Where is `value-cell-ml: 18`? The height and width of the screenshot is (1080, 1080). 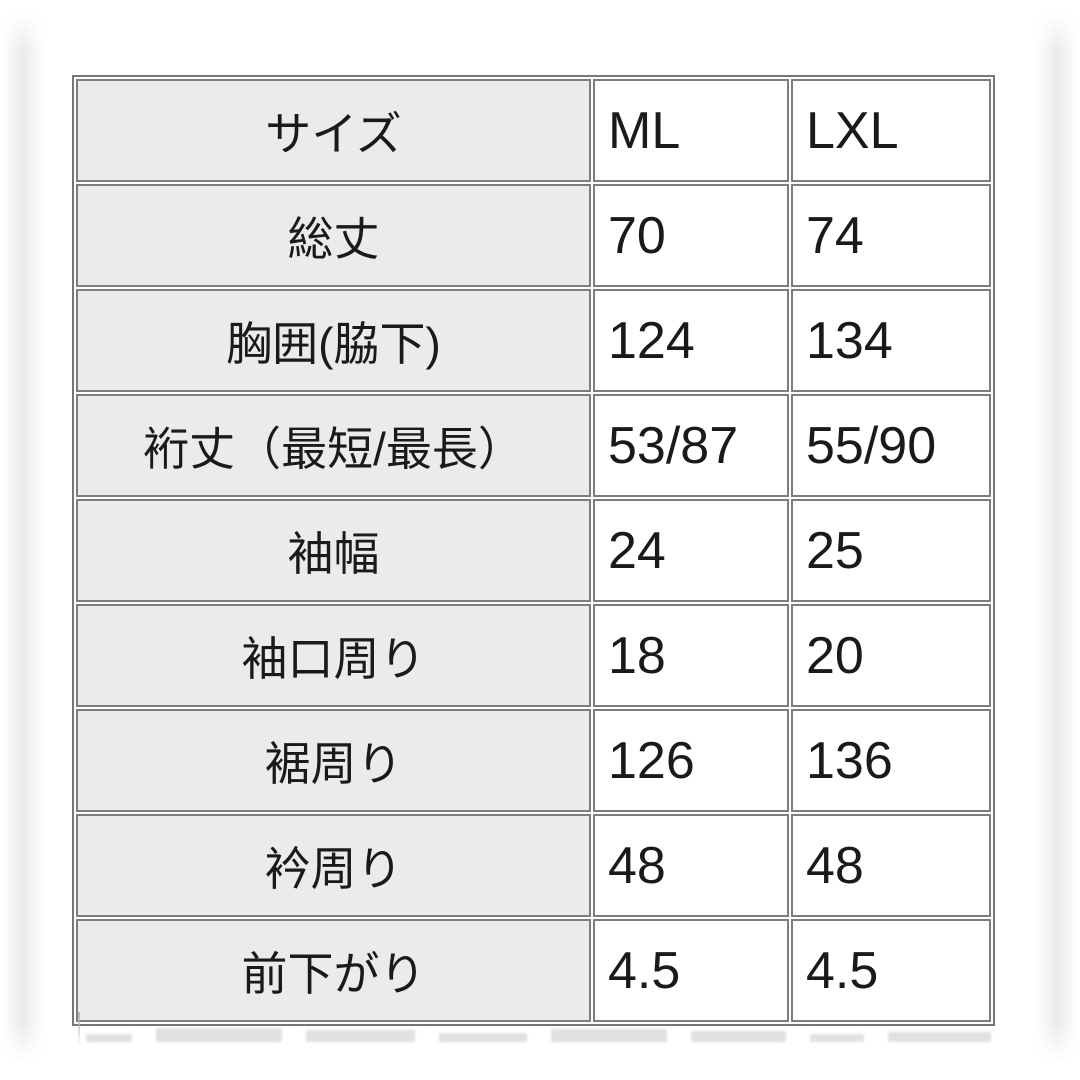 value-cell-ml: 18 is located at coordinates (691, 655).